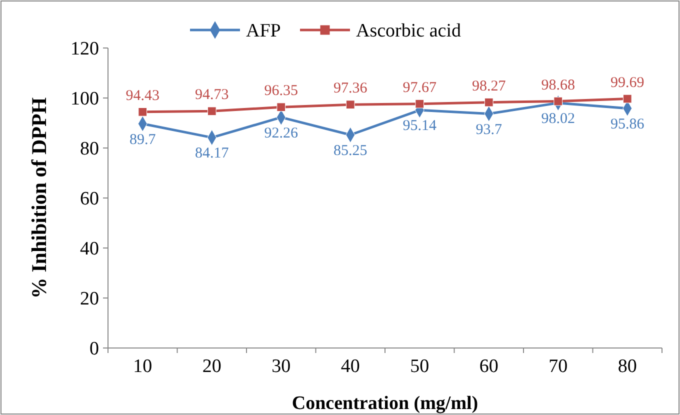 The image size is (680, 415). I want to click on data-label: 97.36, so click(351, 88).